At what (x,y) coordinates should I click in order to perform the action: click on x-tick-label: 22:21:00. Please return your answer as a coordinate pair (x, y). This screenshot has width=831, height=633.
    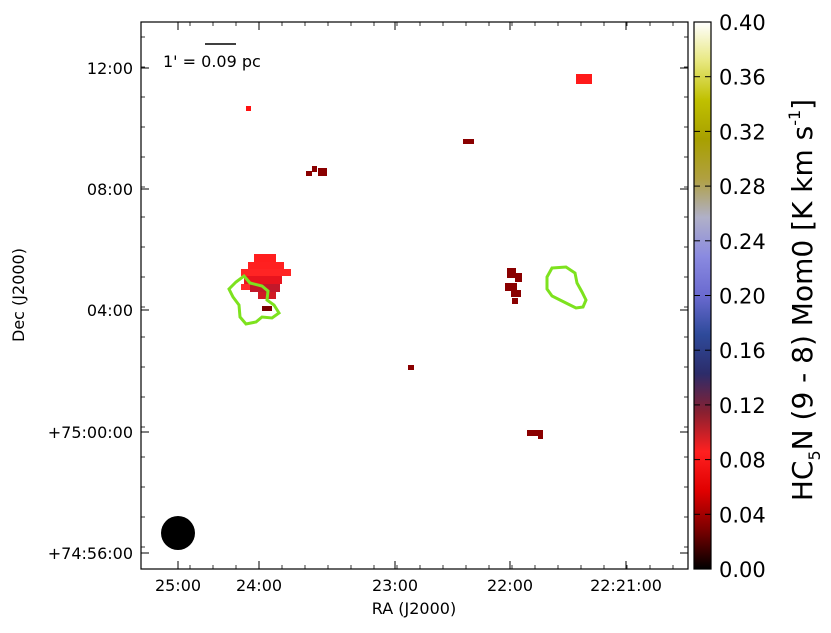
    Looking at the image, I should click on (626, 585).